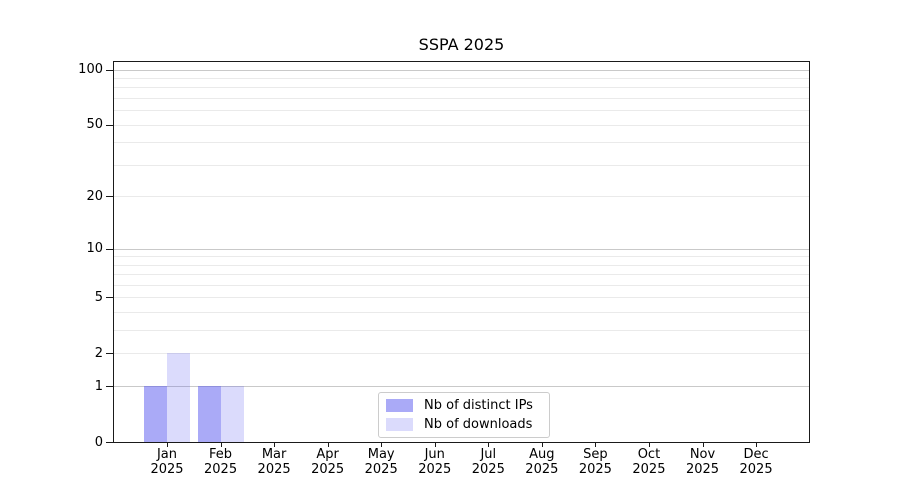 The height and width of the screenshot is (500, 900). Describe the element at coordinates (155, 414) in the screenshot. I see `bar-nb-of-distinct-ips-jan` at that location.